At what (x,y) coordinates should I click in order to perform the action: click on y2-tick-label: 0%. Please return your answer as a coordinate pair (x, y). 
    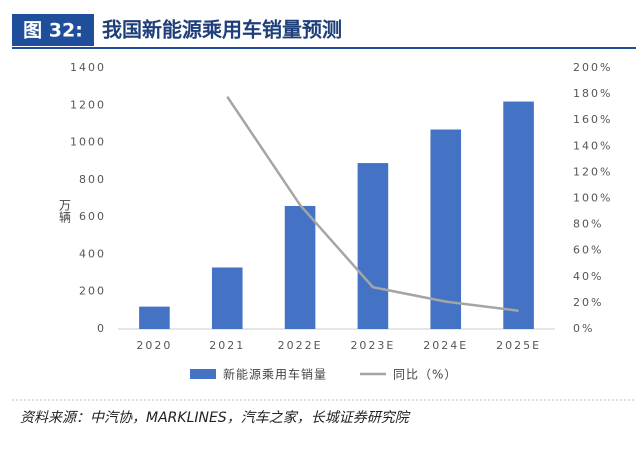
    Looking at the image, I should click on (583, 328).